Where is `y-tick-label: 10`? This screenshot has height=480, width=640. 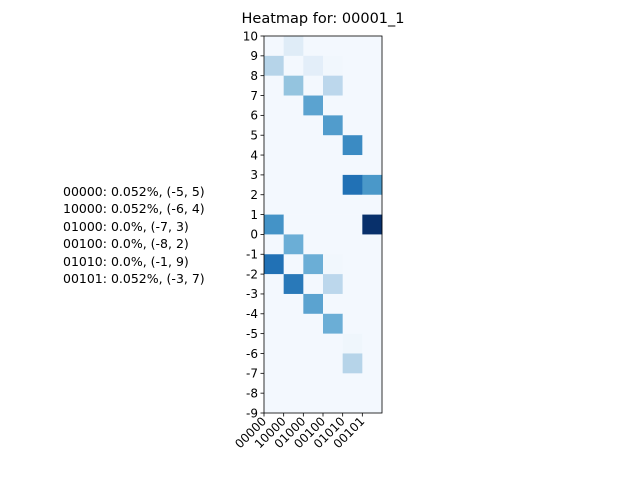 y-tick-label: 10 is located at coordinates (250, 36).